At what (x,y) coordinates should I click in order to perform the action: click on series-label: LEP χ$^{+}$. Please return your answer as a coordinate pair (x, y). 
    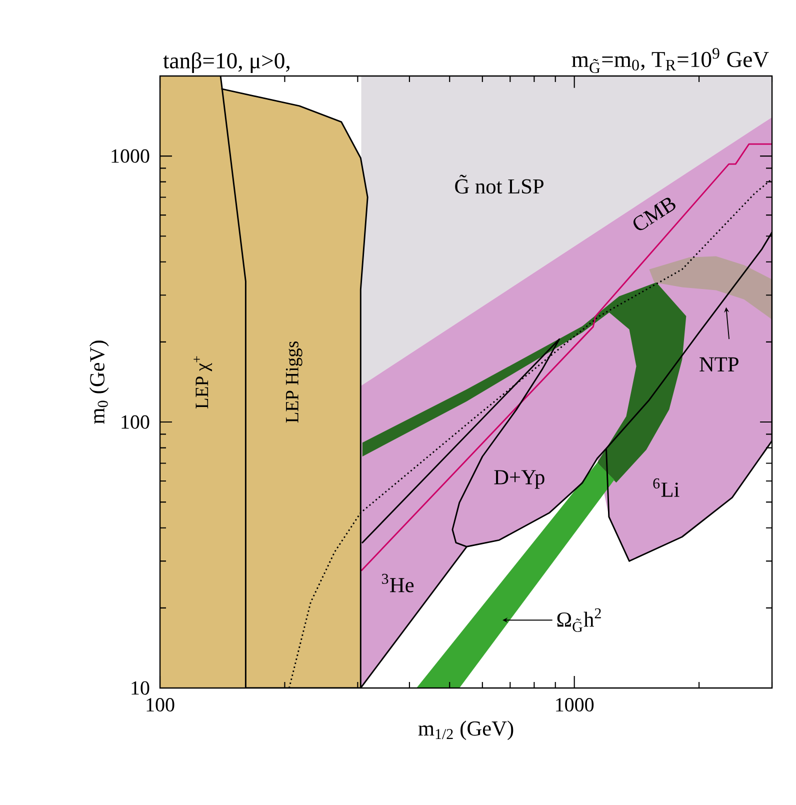
    Looking at the image, I should click on (203, 382).